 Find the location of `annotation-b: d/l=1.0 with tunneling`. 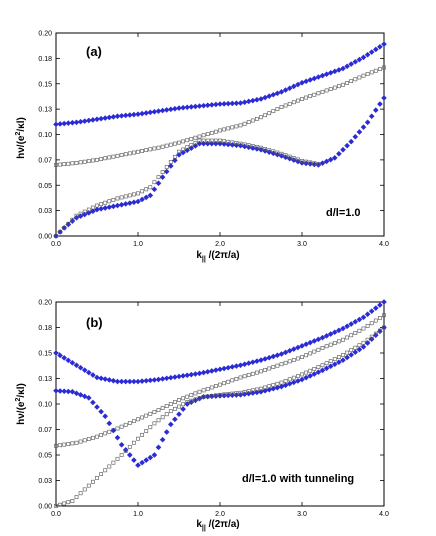

annotation-b: d/l=1.0 with tunneling is located at coordinates (298, 479).